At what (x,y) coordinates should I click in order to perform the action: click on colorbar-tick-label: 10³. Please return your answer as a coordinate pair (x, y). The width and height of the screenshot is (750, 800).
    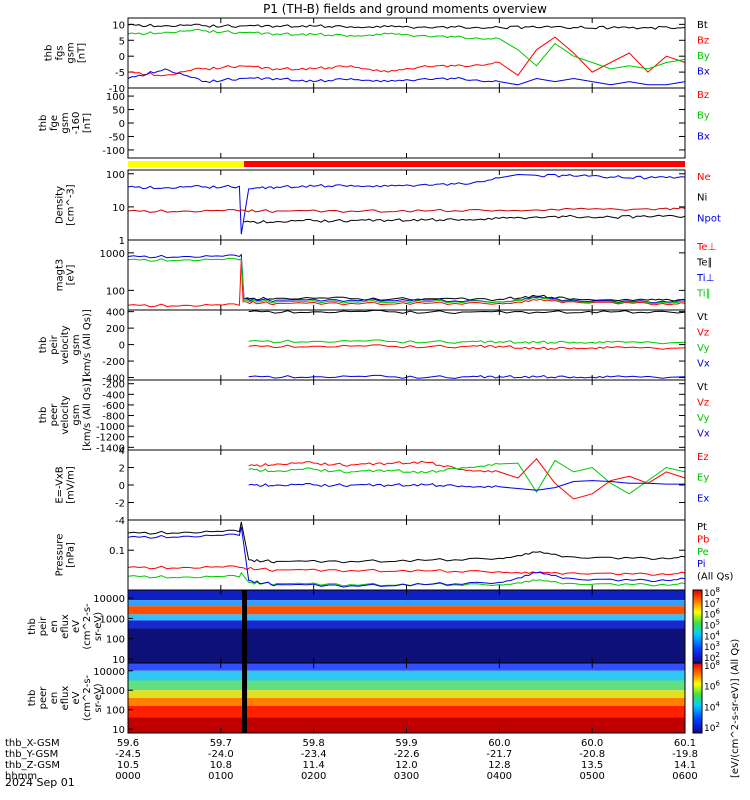
    Looking at the image, I should click on (712, 646).